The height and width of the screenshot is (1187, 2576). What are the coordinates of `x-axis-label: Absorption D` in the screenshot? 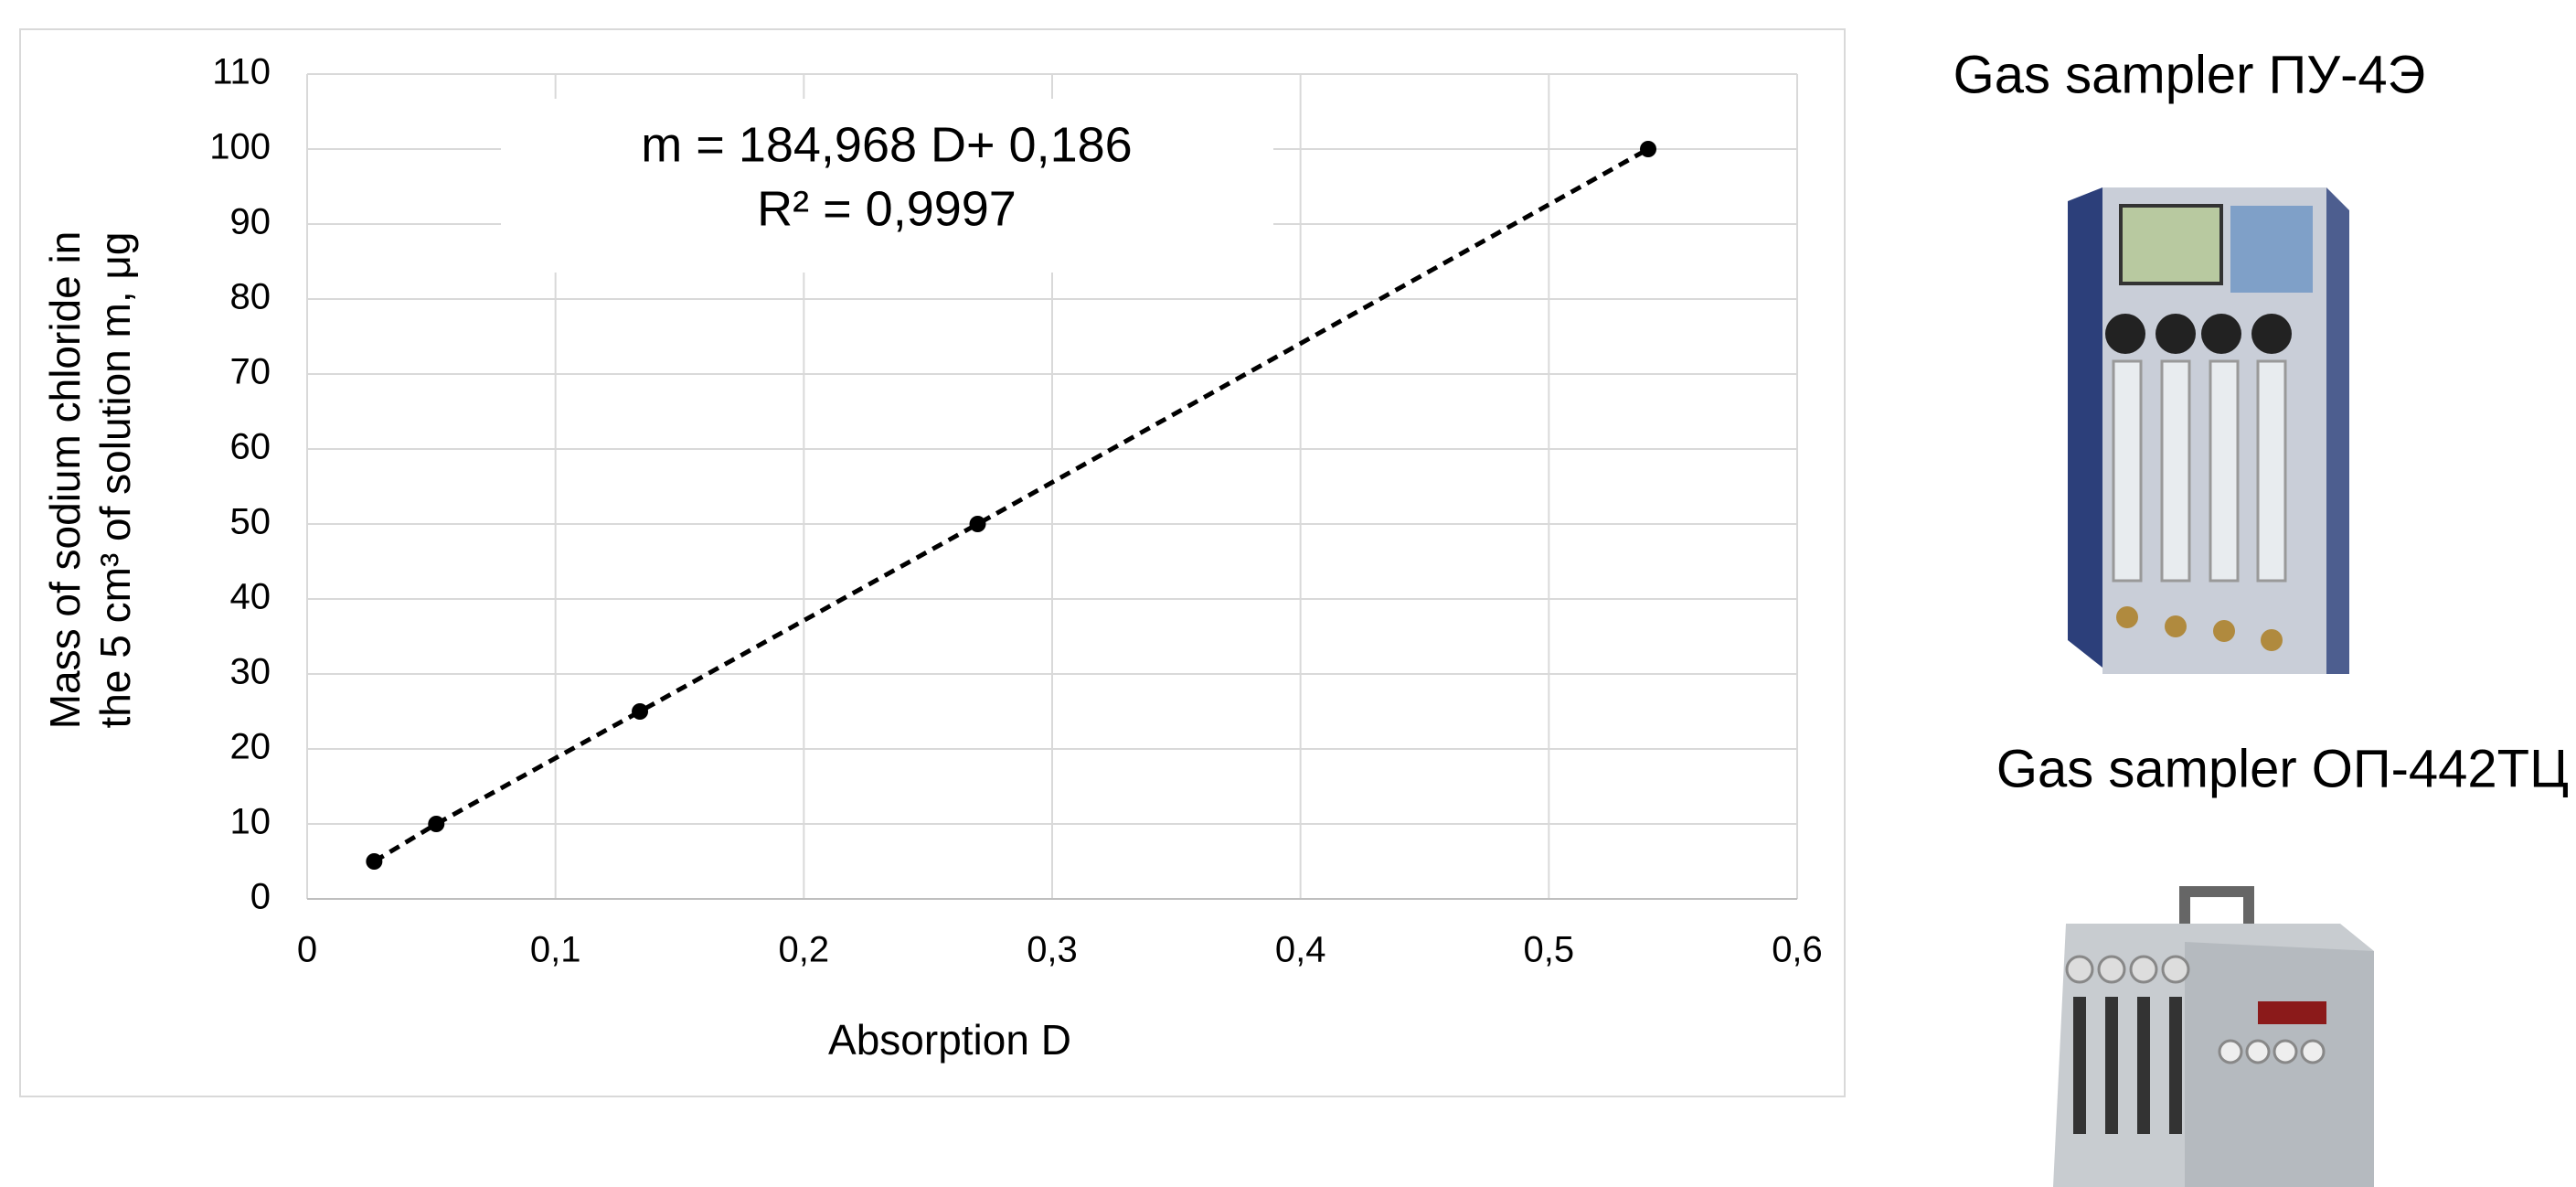 It's located at (950, 1040).